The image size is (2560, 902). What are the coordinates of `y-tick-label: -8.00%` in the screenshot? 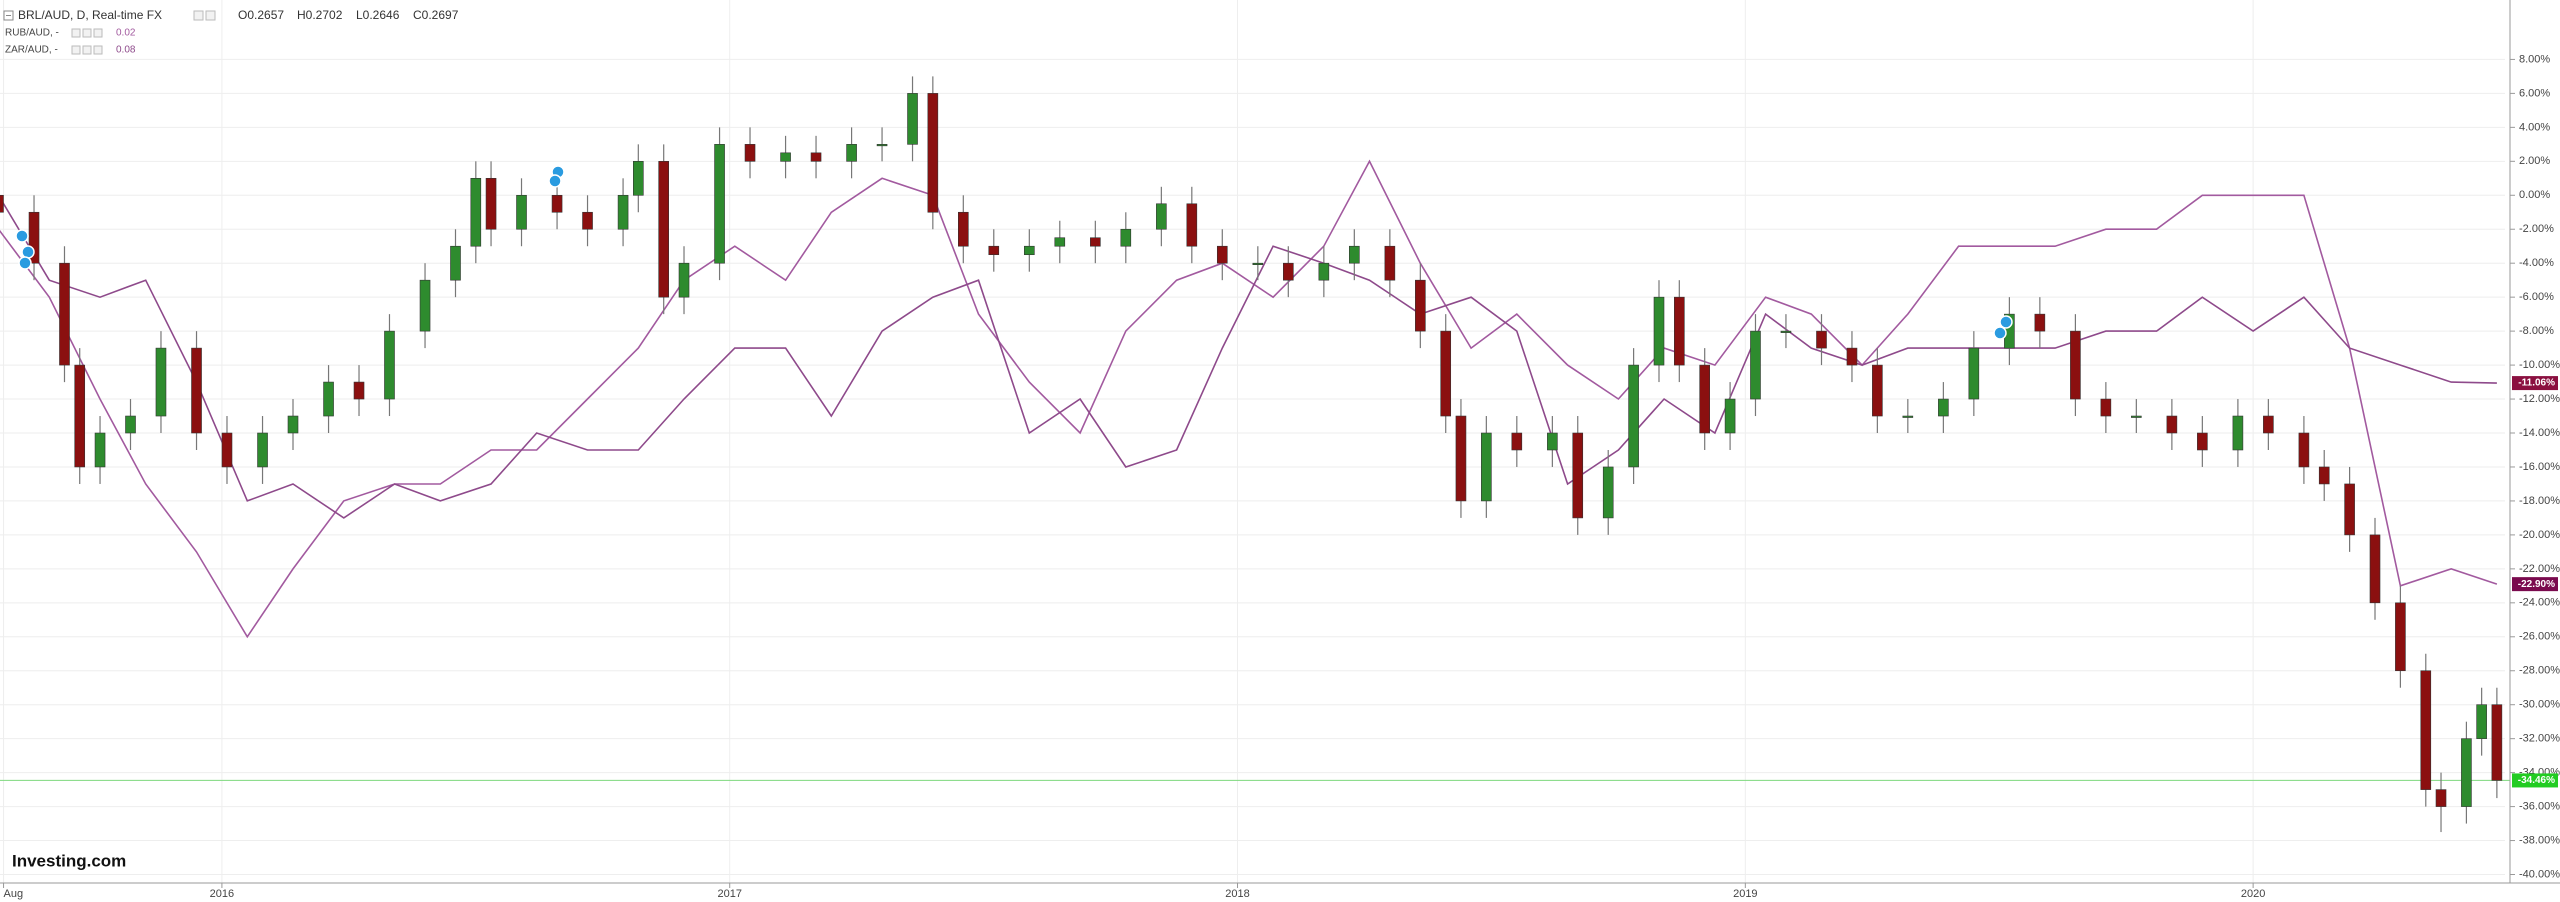 It's located at (2536, 331).